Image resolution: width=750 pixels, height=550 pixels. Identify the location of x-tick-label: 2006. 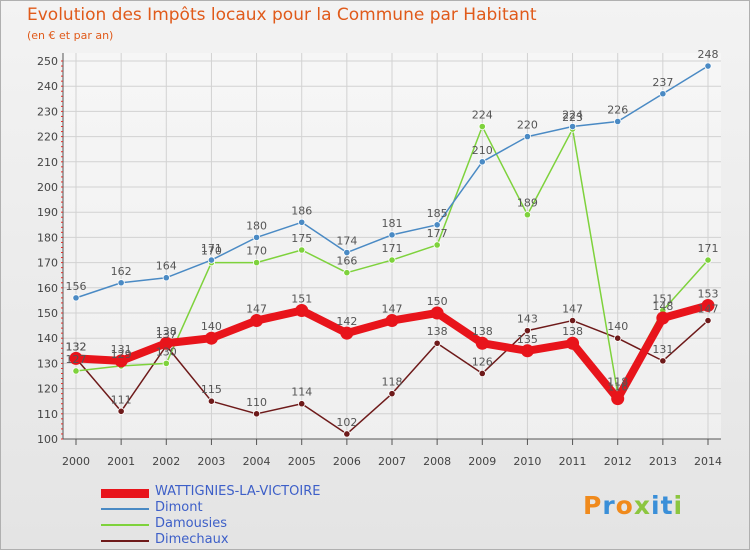
(347, 461).